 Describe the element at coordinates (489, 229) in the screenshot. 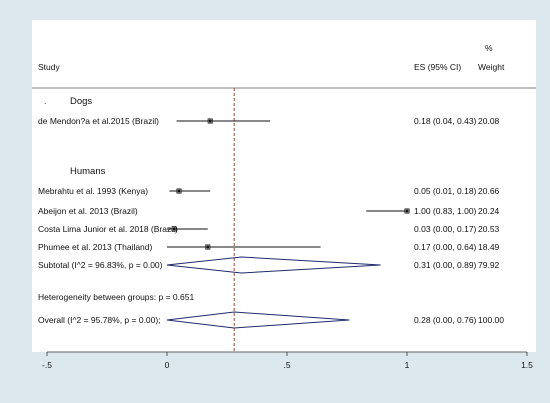

I see `weight-value: 20.53` at that location.